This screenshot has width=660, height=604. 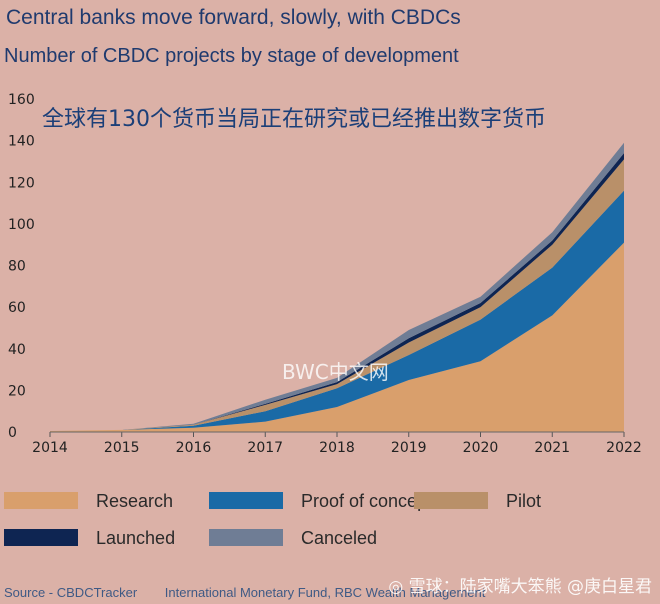 I want to click on legend-label-pilot: Pilot, so click(x=523, y=501).